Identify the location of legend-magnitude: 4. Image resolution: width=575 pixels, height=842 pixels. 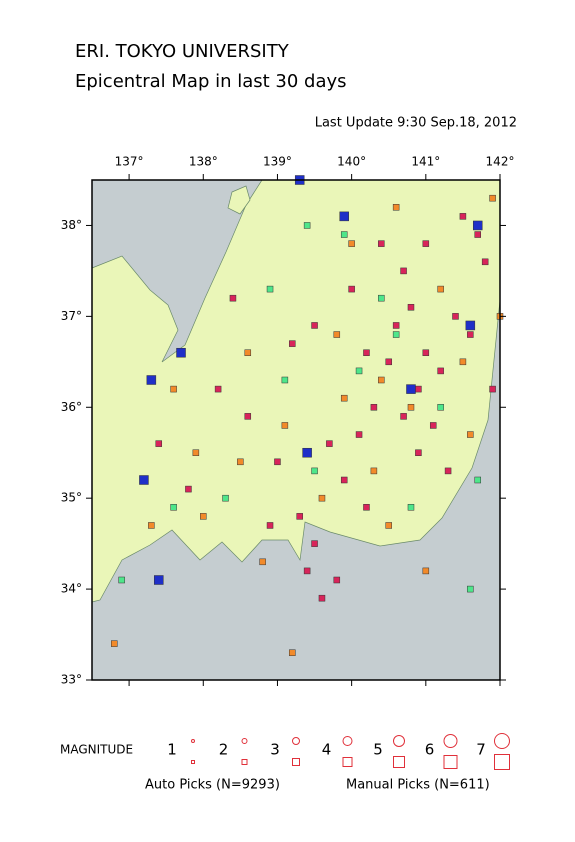
(327, 750).